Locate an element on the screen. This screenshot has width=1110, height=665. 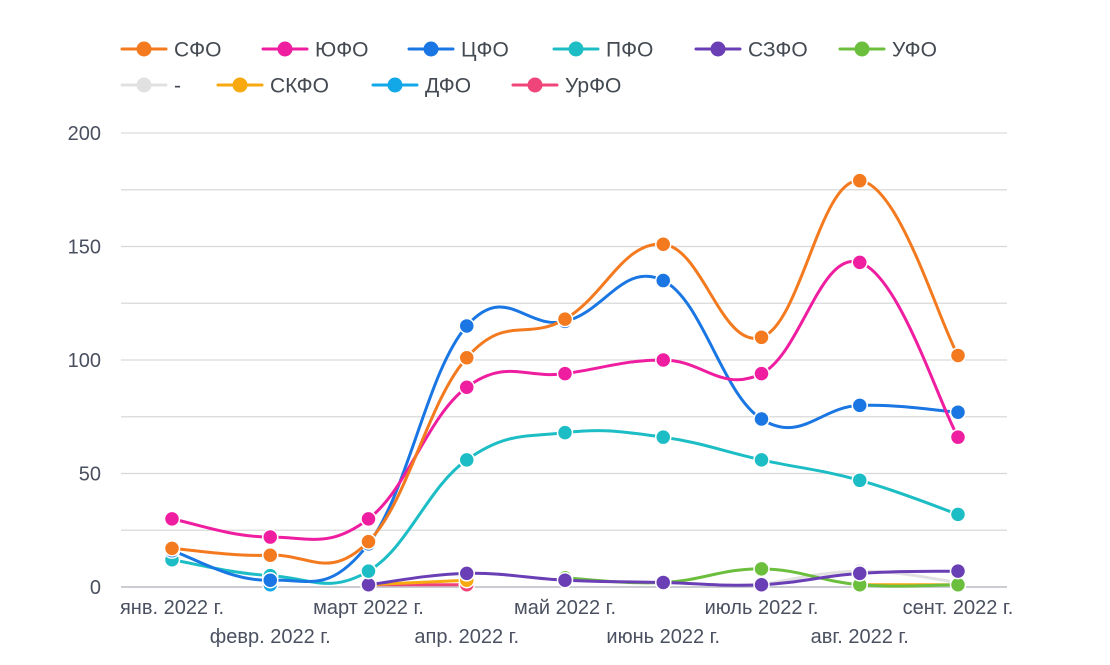
x-tick-label: март 2022 г. is located at coordinates (368, 608).